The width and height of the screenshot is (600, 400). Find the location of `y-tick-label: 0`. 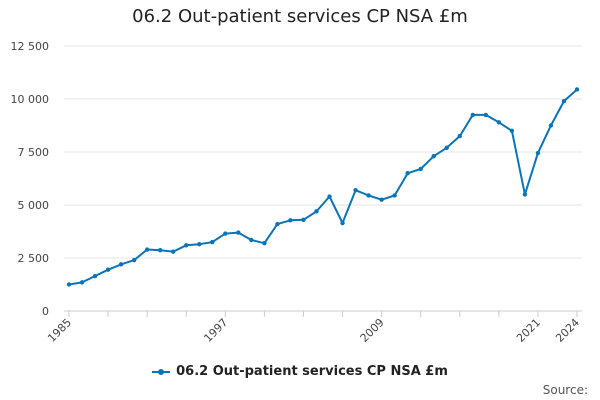

y-tick-label: 0 is located at coordinates (45, 311).